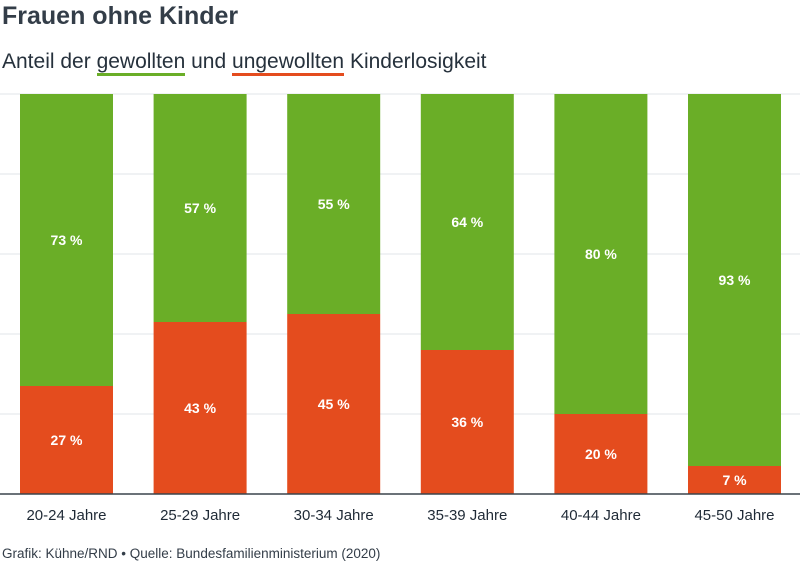  I want to click on data-label: 93 %, so click(735, 280).